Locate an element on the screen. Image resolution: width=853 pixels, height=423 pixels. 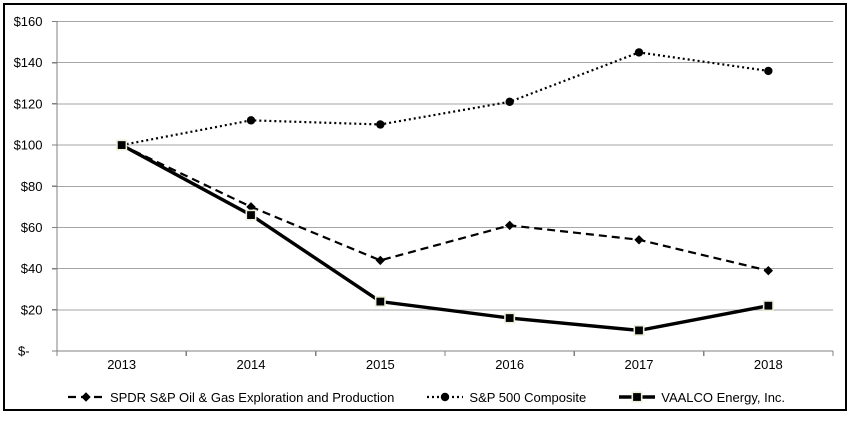
y-tick-label: $140 is located at coordinates (28, 62).